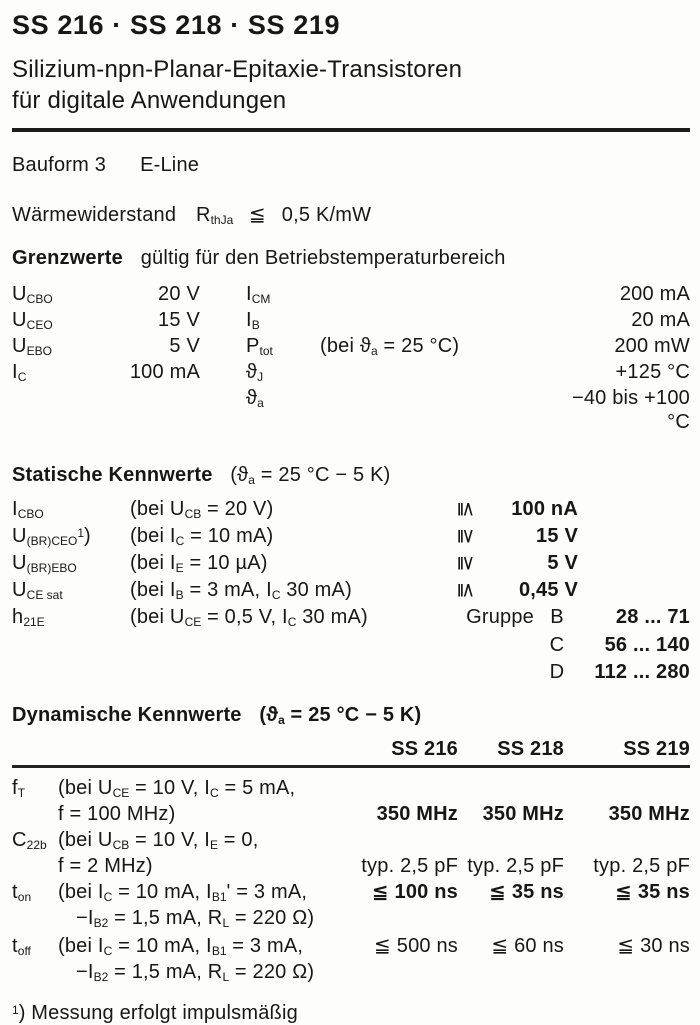 The width and height of the screenshot is (700, 1025). I want to click on limit-symbol: UCEO, so click(32, 321).